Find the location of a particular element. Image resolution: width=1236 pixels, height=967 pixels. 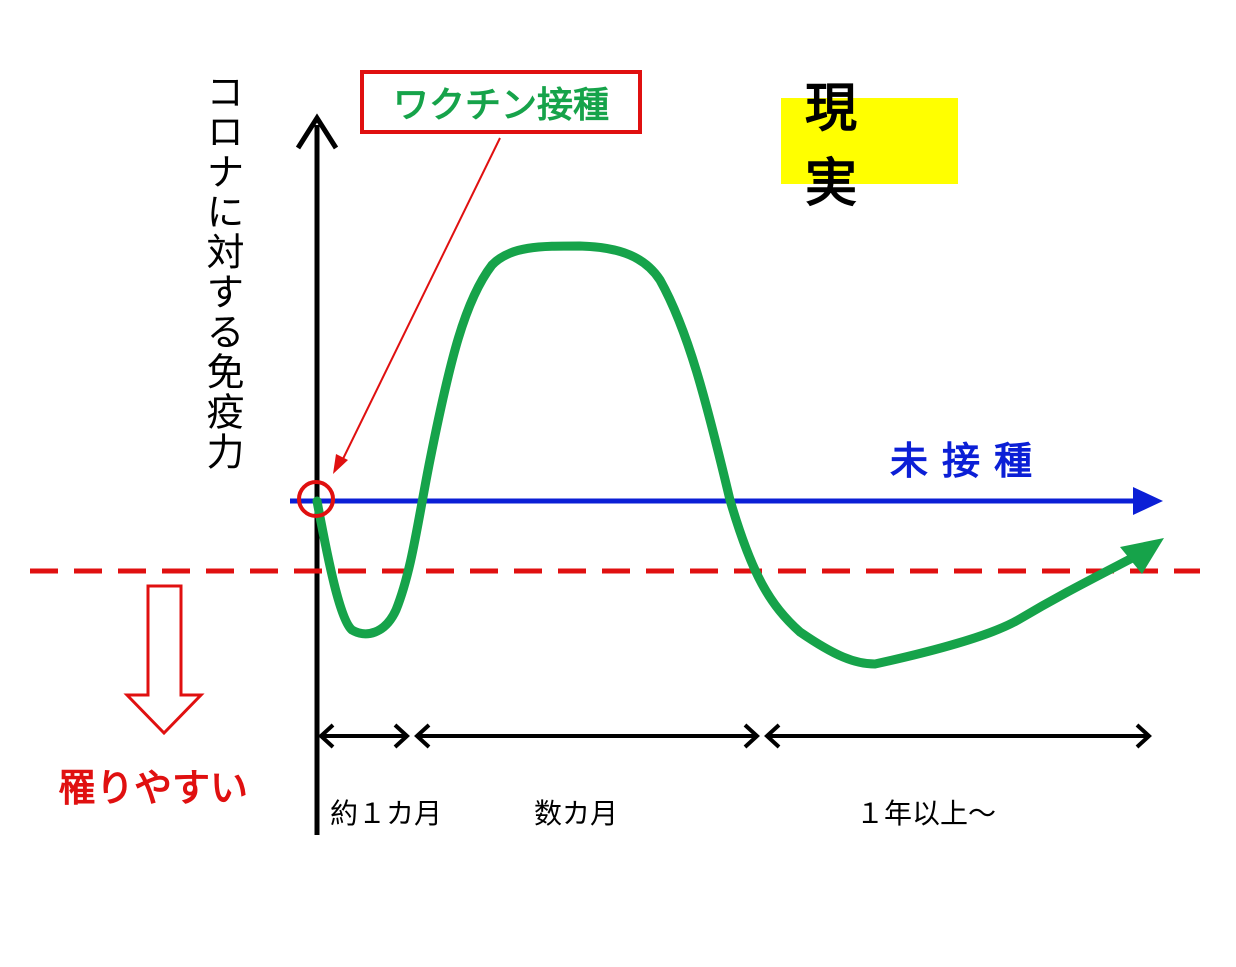

unvaccinated-label: 未接種 is located at coordinates (968, 461).